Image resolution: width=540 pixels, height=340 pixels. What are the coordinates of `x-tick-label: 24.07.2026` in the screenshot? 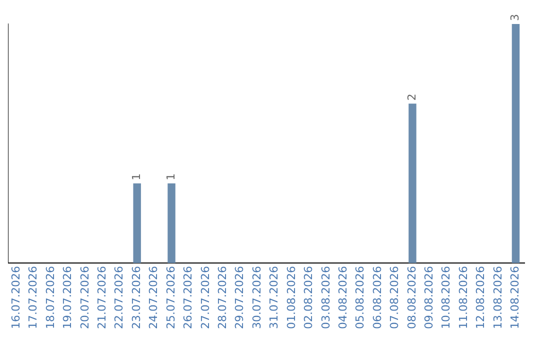 It's located at (153, 298).